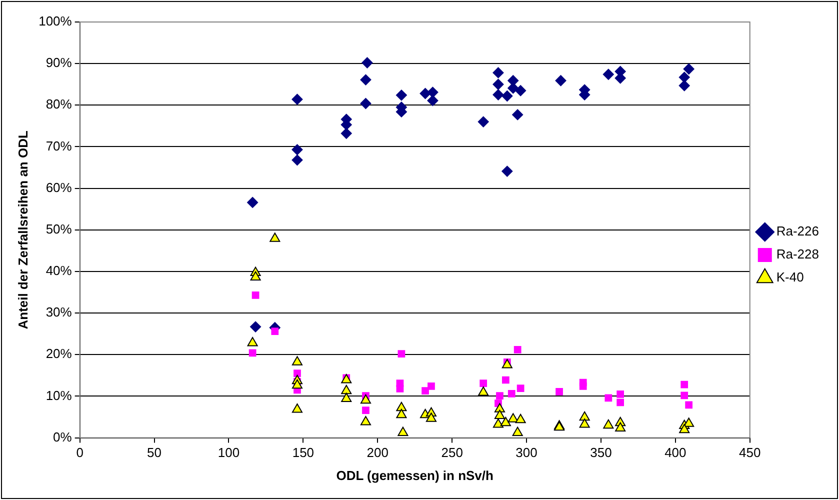 The height and width of the screenshot is (500, 839). What do you see at coordinates (798, 254) in the screenshot?
I see `legend-label: Ra-228` at bounding box center [798, 254].